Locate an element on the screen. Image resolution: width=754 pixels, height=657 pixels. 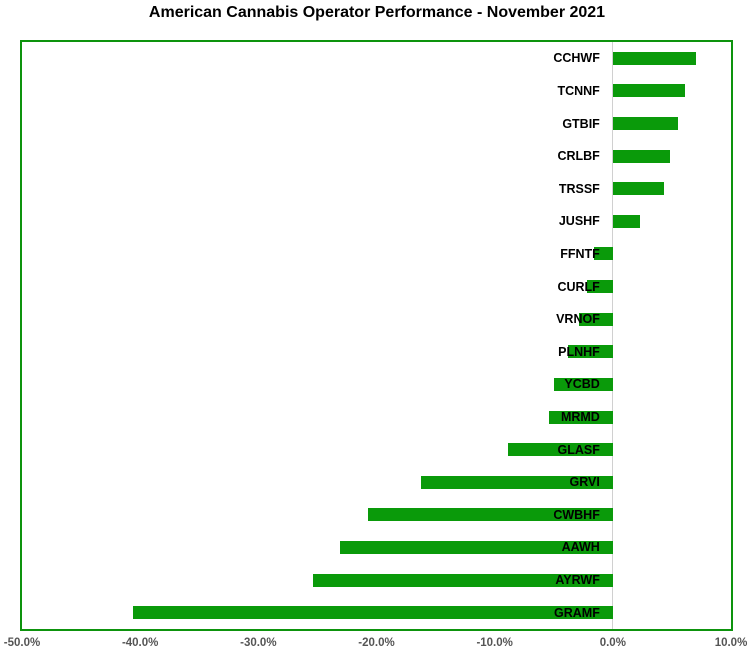
bar-ayrwf is located at coordinates (462, 580).